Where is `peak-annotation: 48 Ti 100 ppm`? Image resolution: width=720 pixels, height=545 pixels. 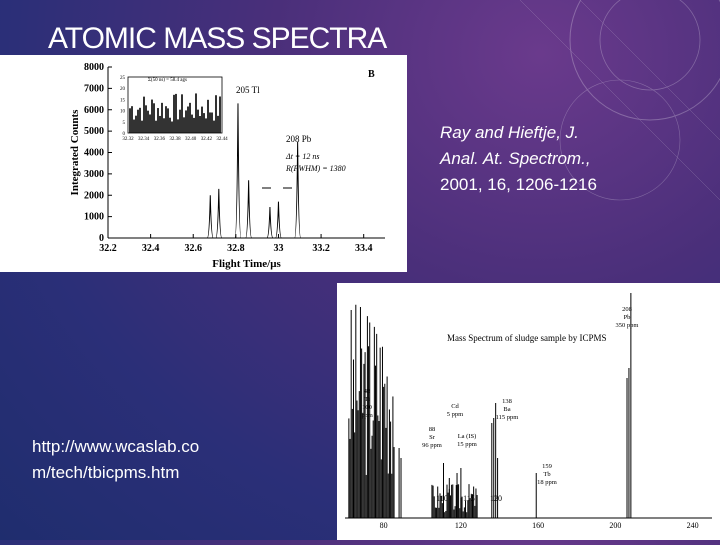 peak-annotation: 48 Ti 100 ppm is located at coordinates (367, 403).